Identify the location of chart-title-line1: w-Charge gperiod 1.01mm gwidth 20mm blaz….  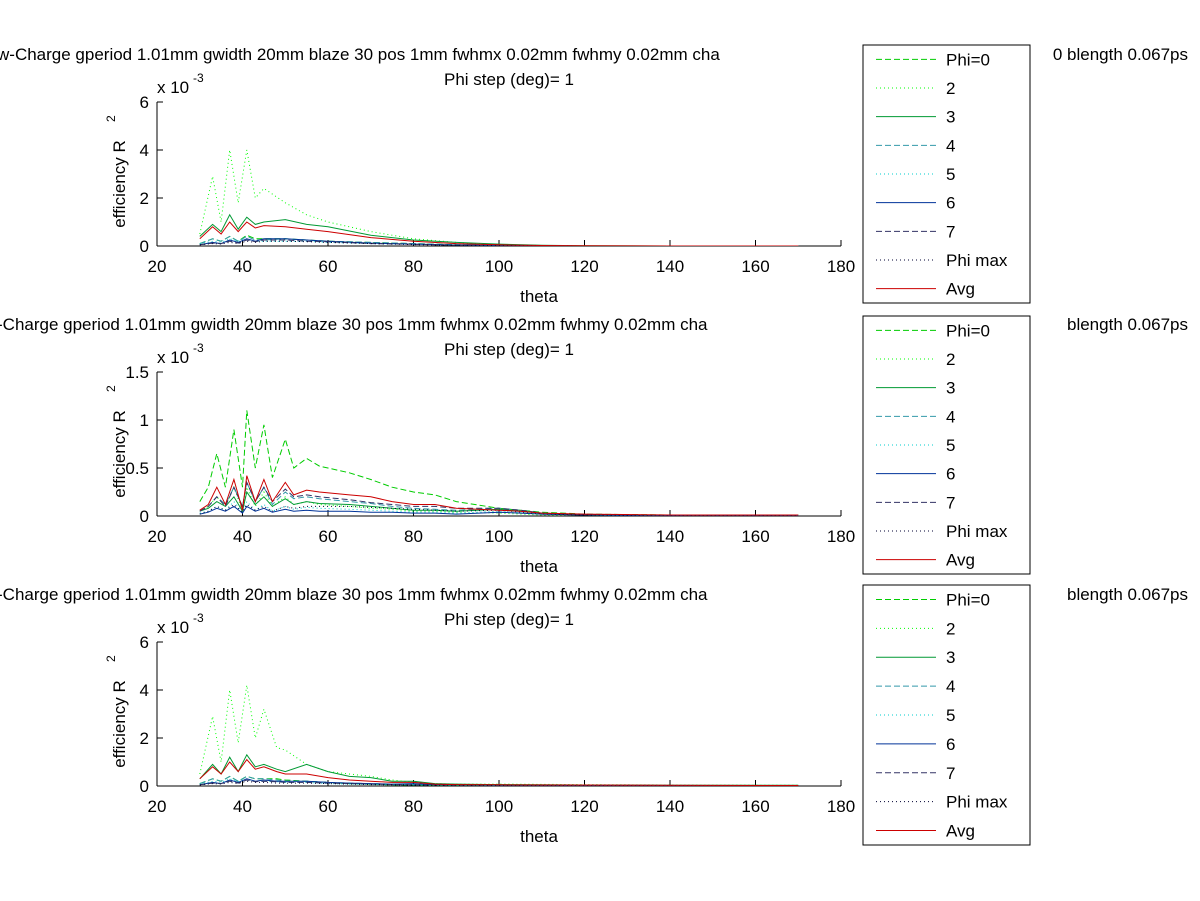
(360, 54).